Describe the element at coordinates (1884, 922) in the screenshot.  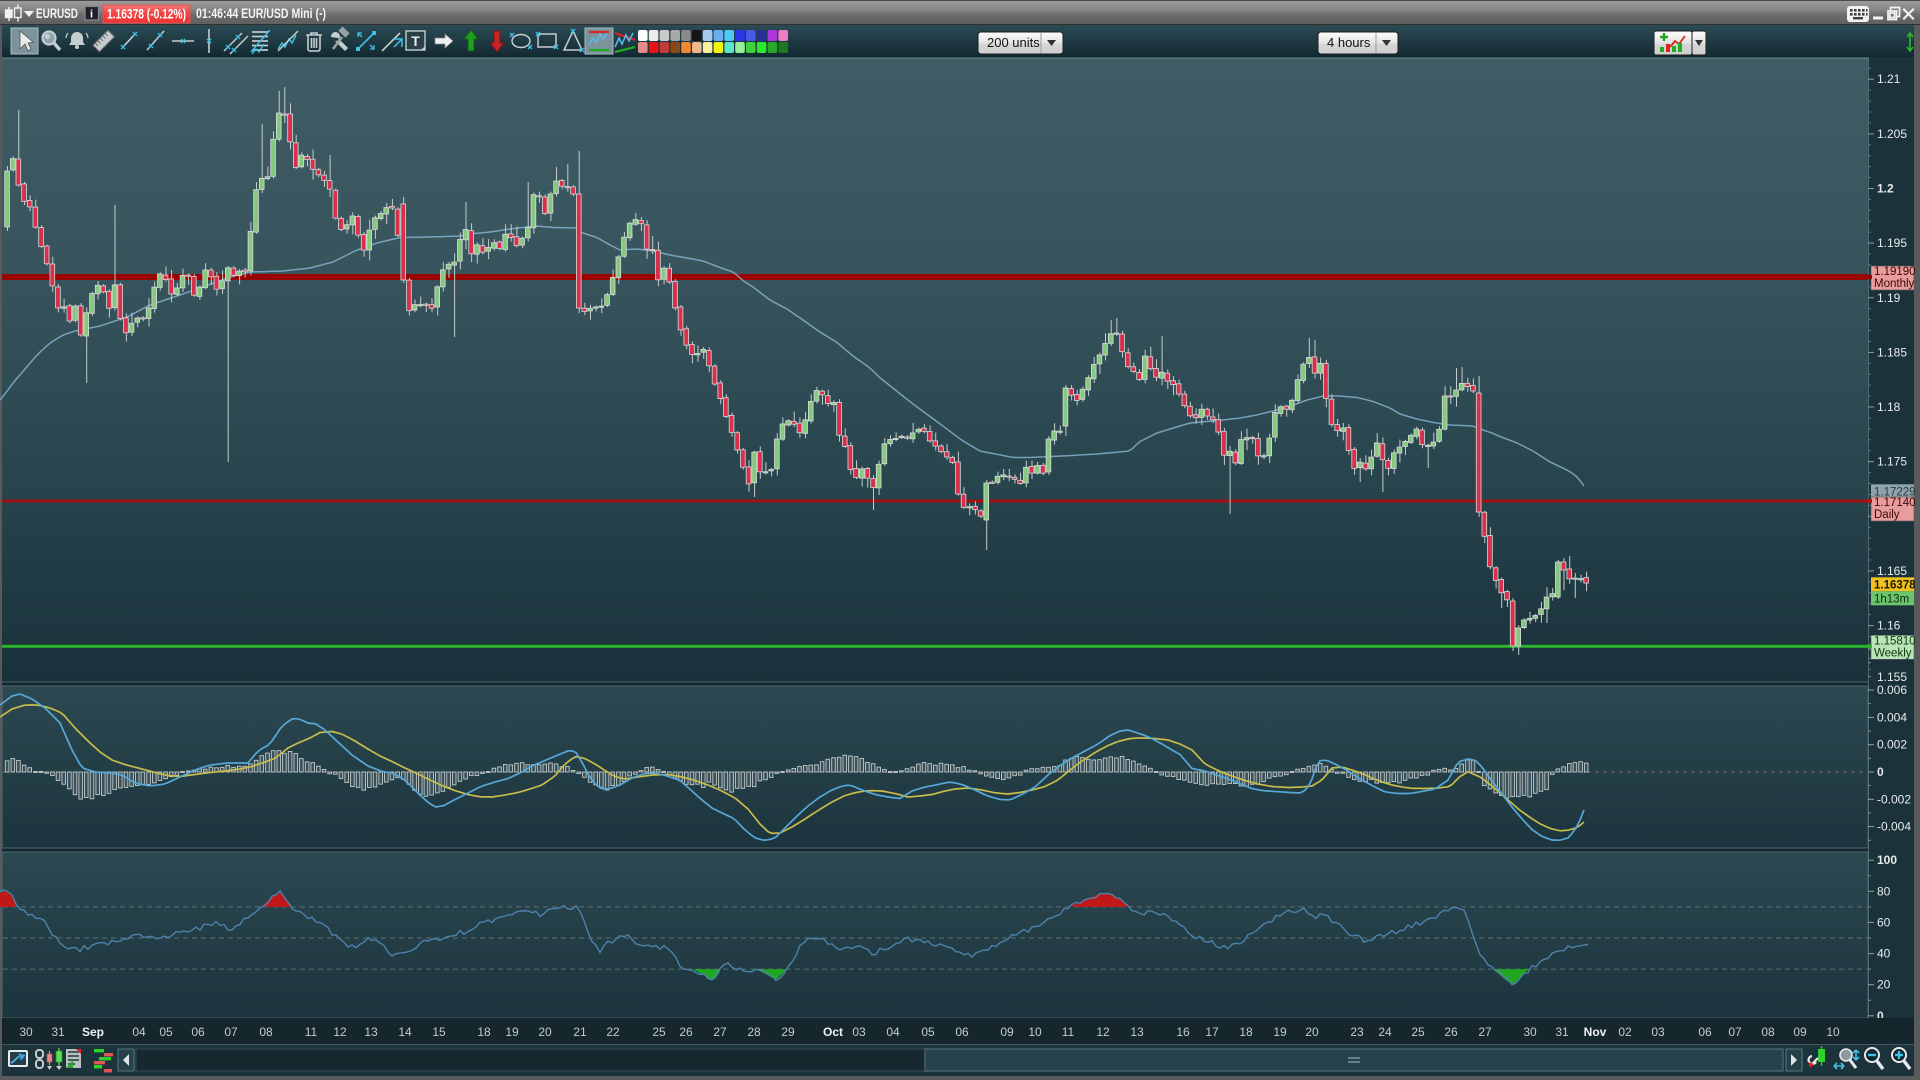
I see `svg-text: 60` at that location.